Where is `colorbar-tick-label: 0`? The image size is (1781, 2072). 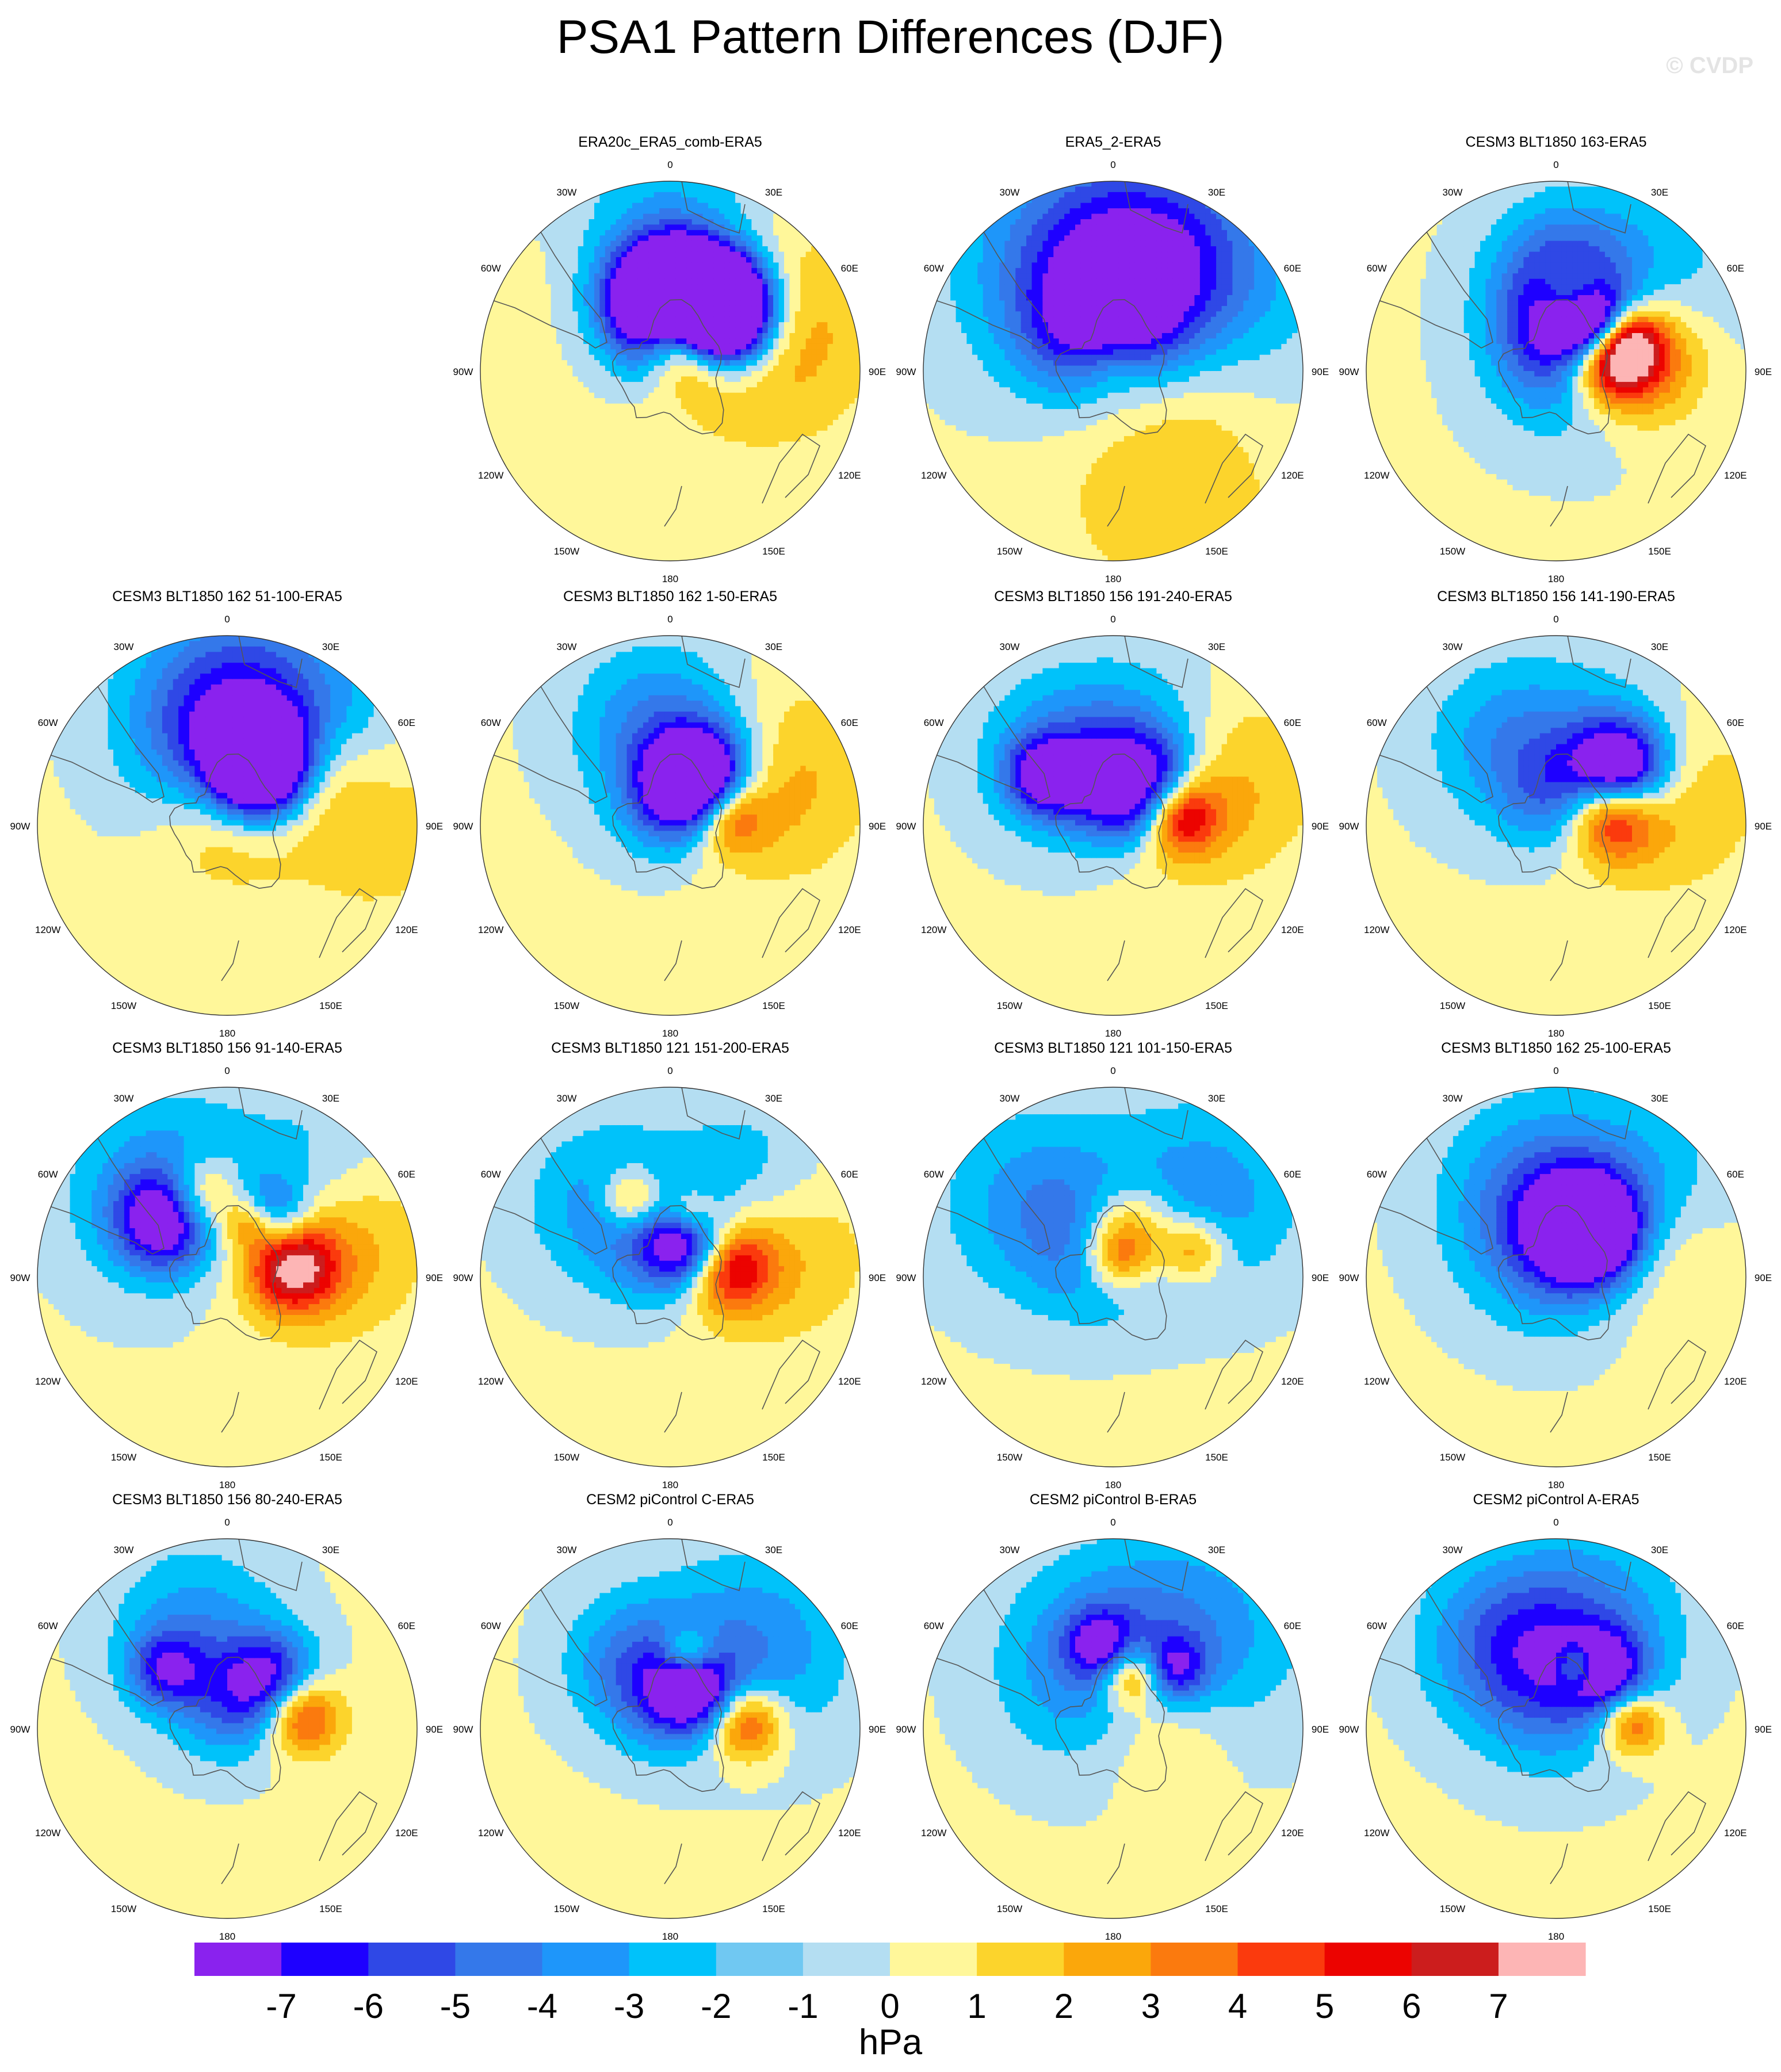
colorbar-tick-label: 0 is located at coordinates (889, 2006).